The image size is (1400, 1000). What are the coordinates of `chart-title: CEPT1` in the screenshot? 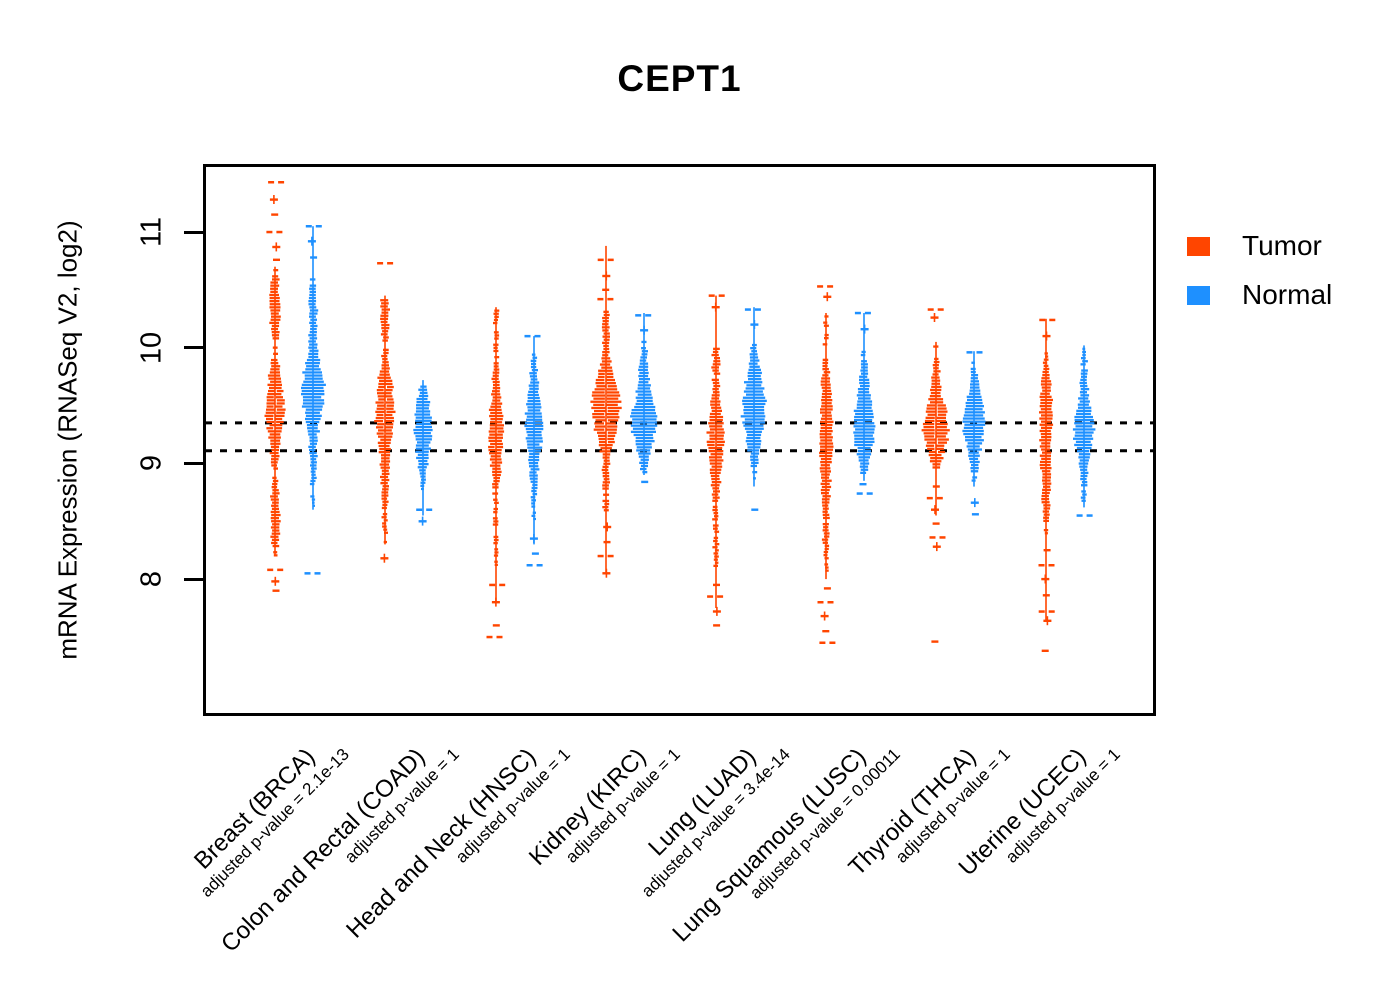 It's located at (679, 78).